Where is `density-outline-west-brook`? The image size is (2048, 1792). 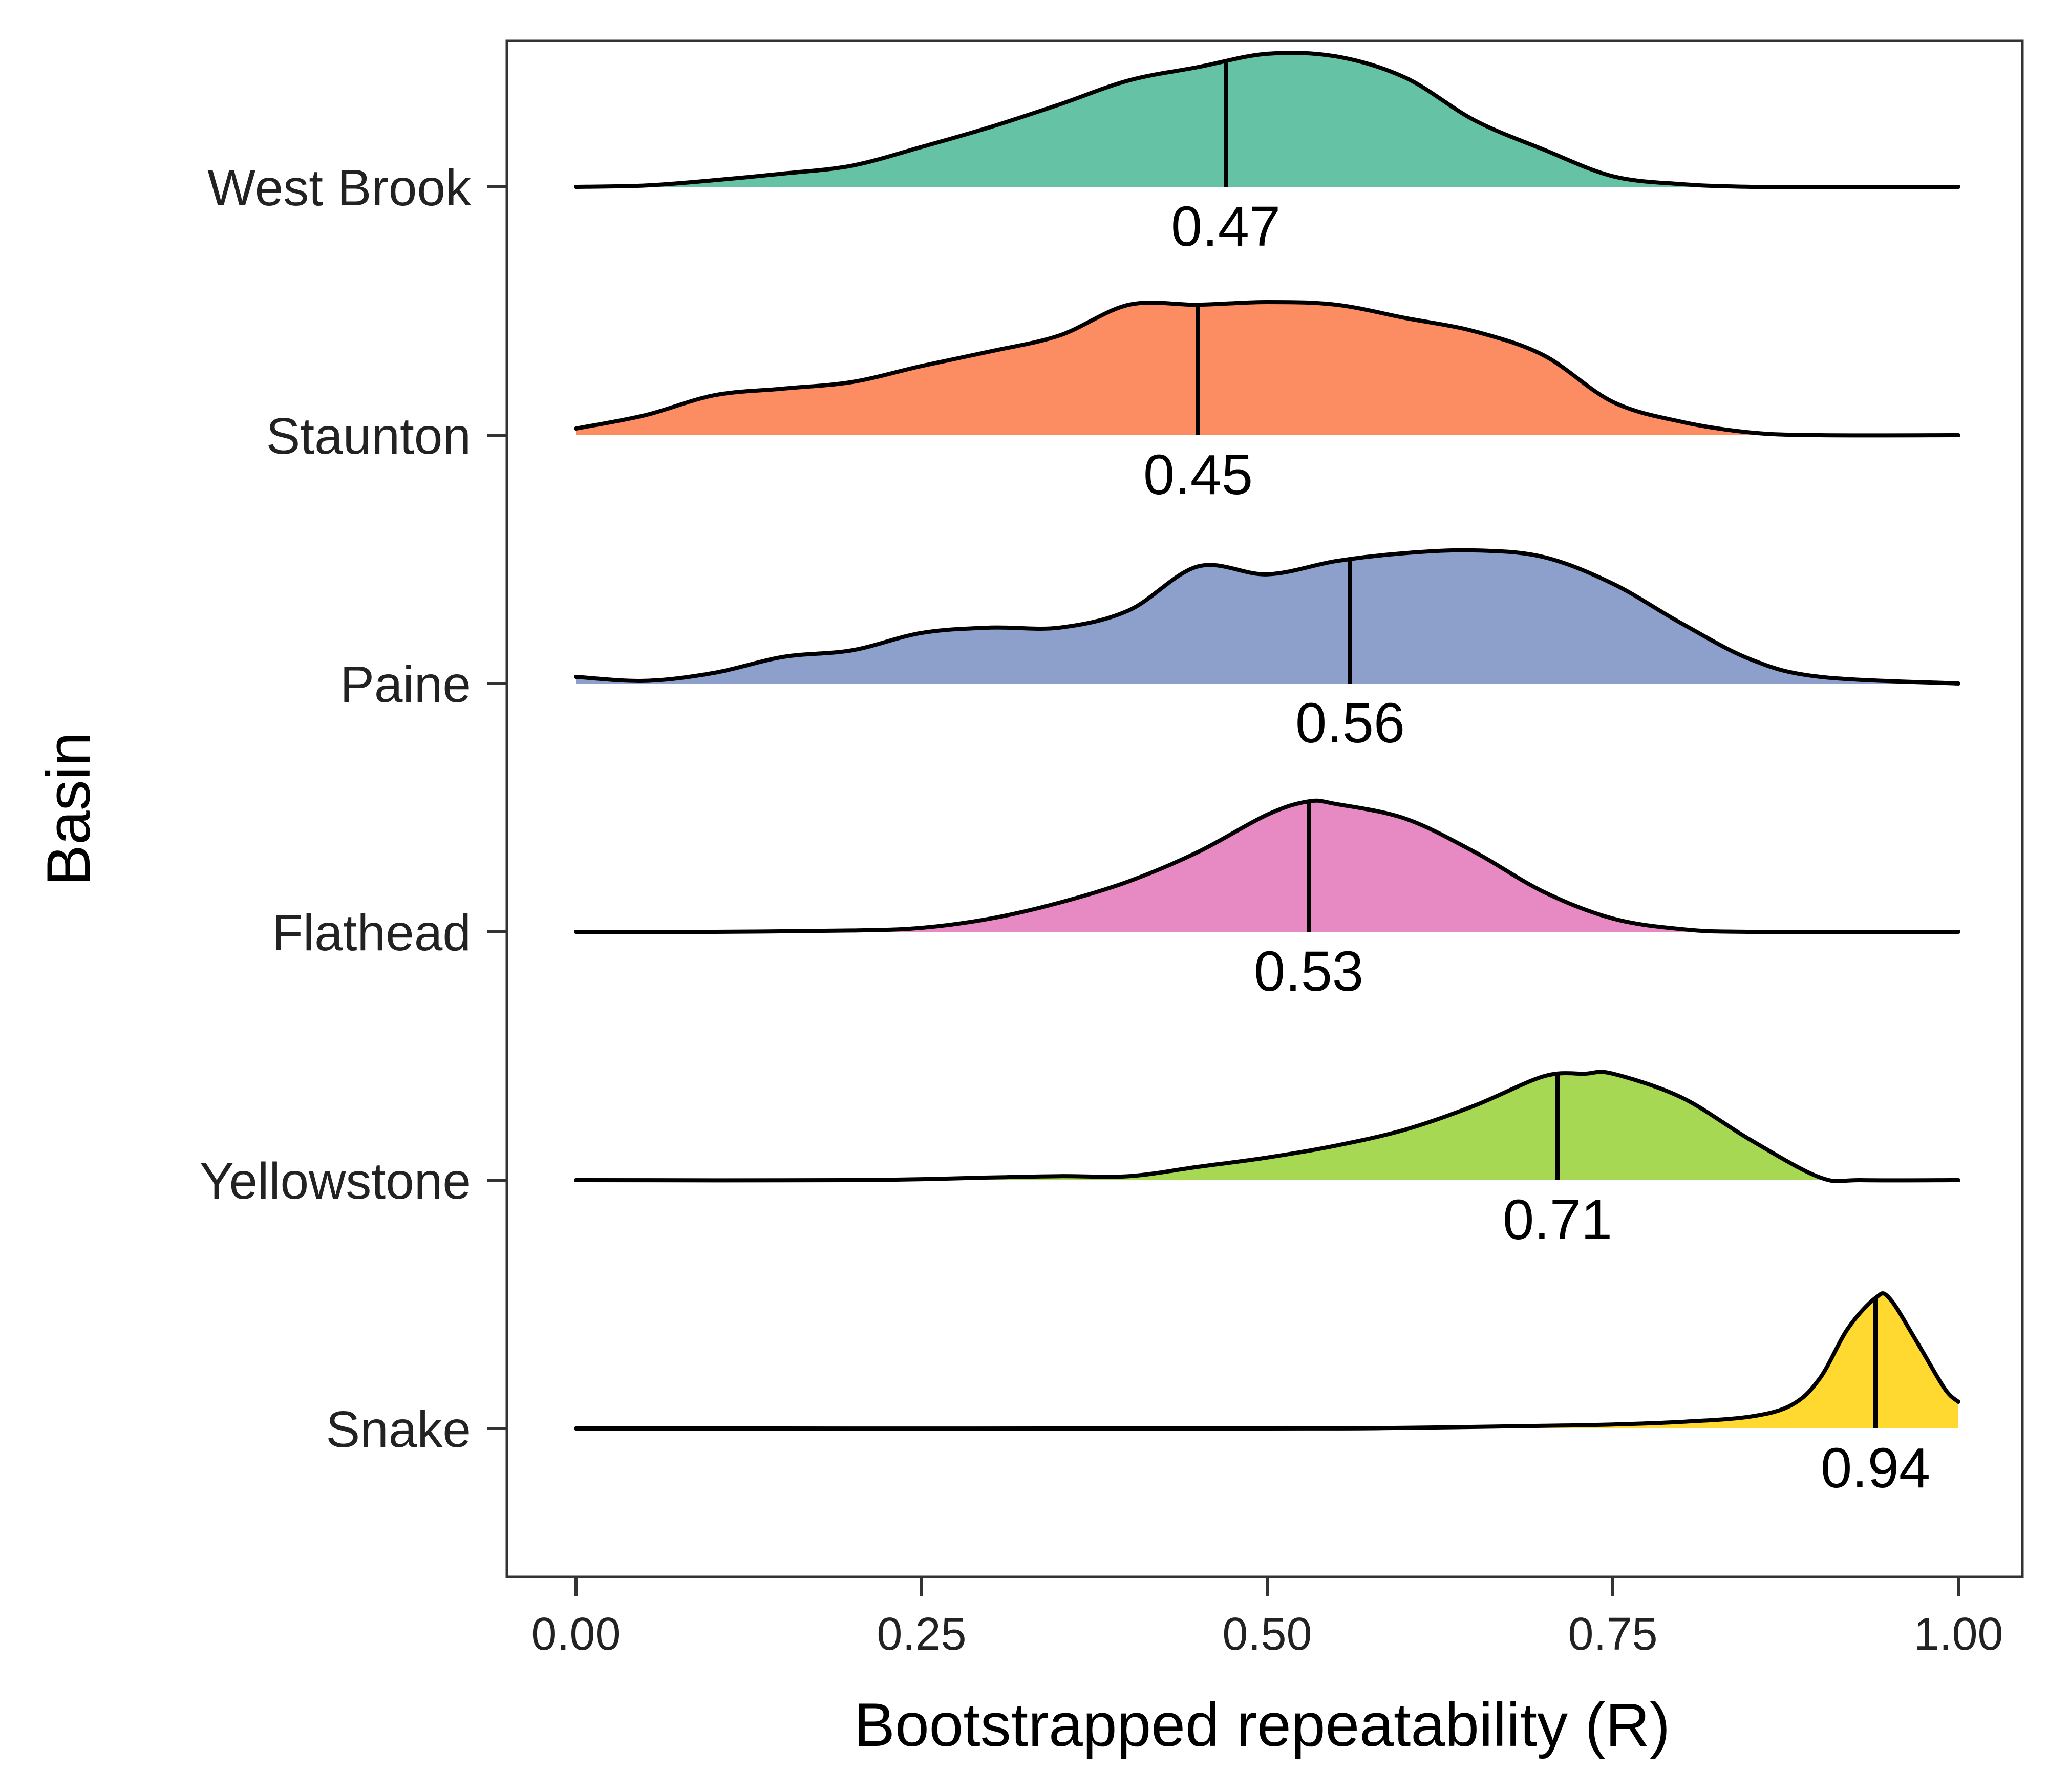 density-outline-west-brook is located at coordinates (1267, 120).